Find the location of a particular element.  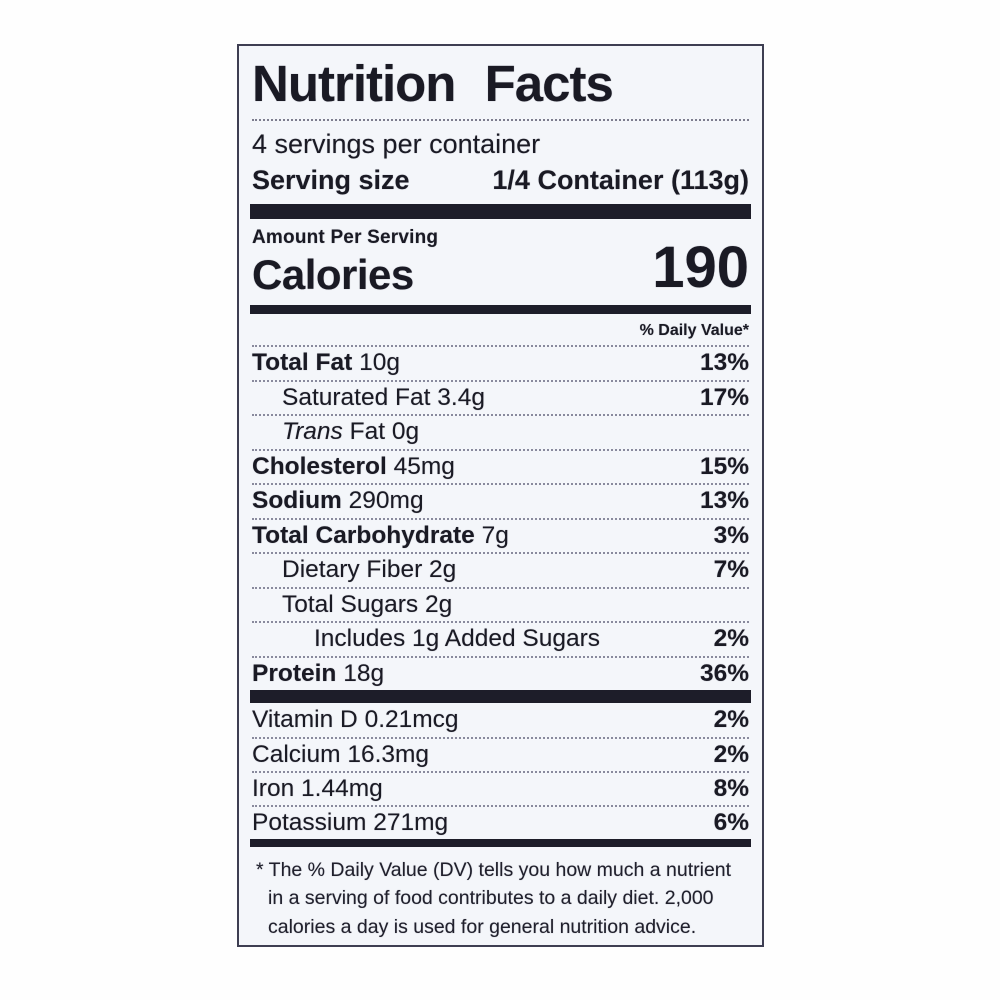

calories-label: Calories is located at coordinates (333, 274).